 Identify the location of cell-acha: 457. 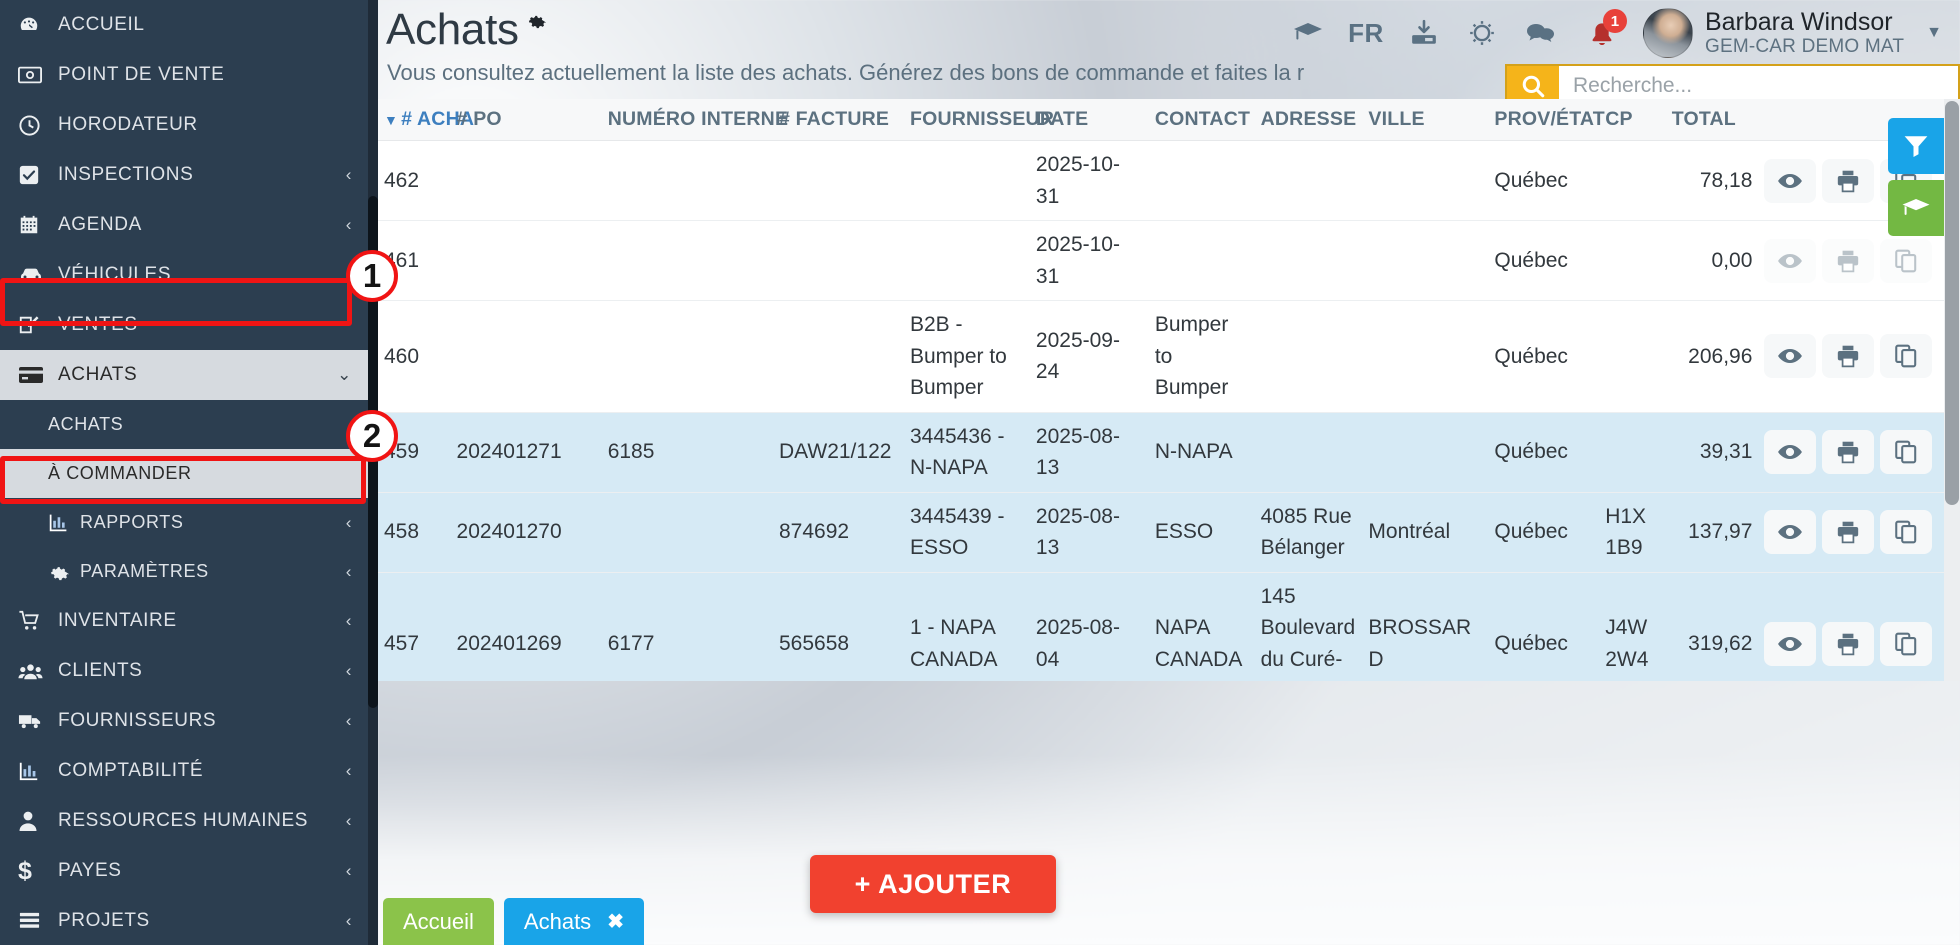
(414, 626).